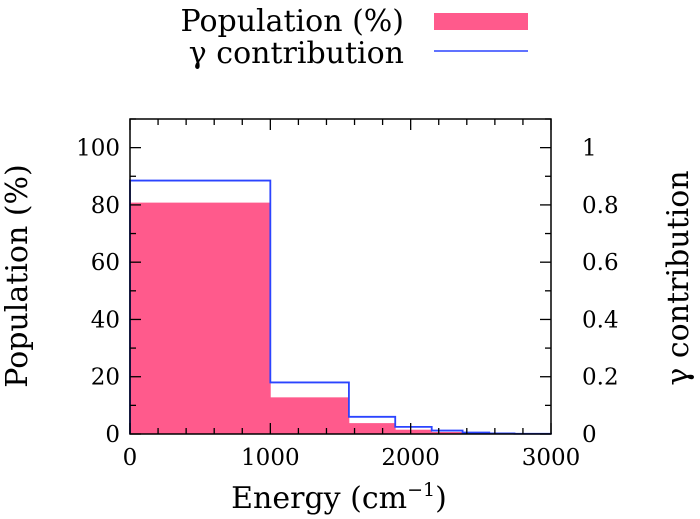 The height and width of the screenshot is (519, 700). Describe the element at coordinates (600, 263) in the screenshot. I see `y2-tick-label: 0.6` at that location.